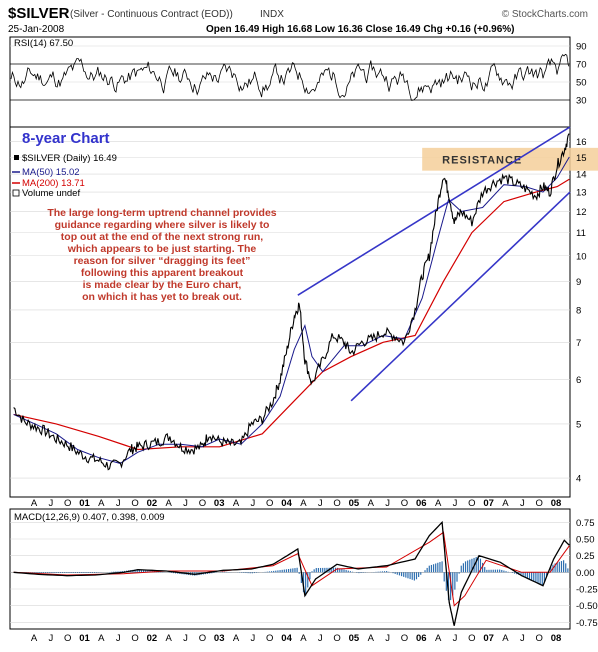 Image resolution: width=598 pixels, height=652 pixels. What do you see at coordinates (581, 256) in the screenshot?
I see `price-tick-label: 10` at bounding box center [581, 256].